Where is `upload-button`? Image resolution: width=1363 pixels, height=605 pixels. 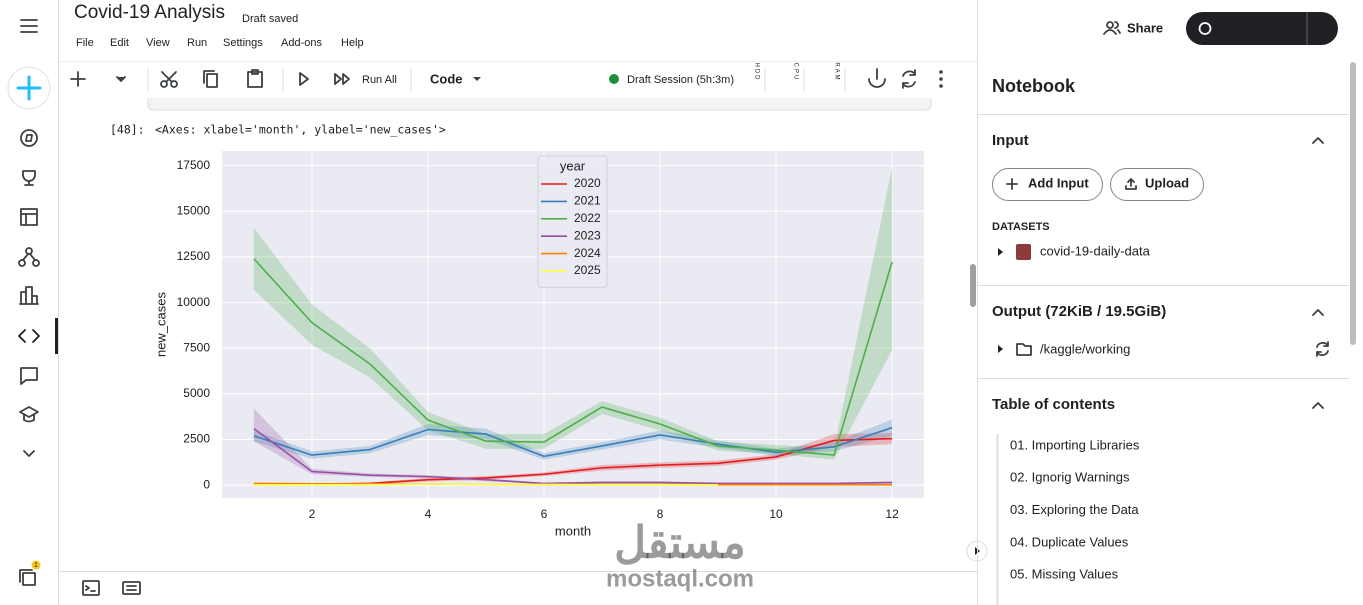
upload-button is located at coordinates (1157, 184).